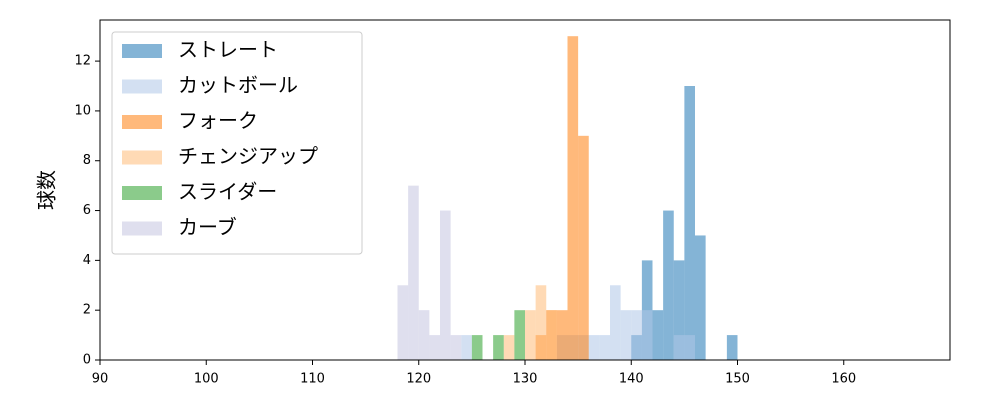 This screenshot has height=400, width=1000. I want to click on legend-label: チェンジアップ, so click(248, 156).